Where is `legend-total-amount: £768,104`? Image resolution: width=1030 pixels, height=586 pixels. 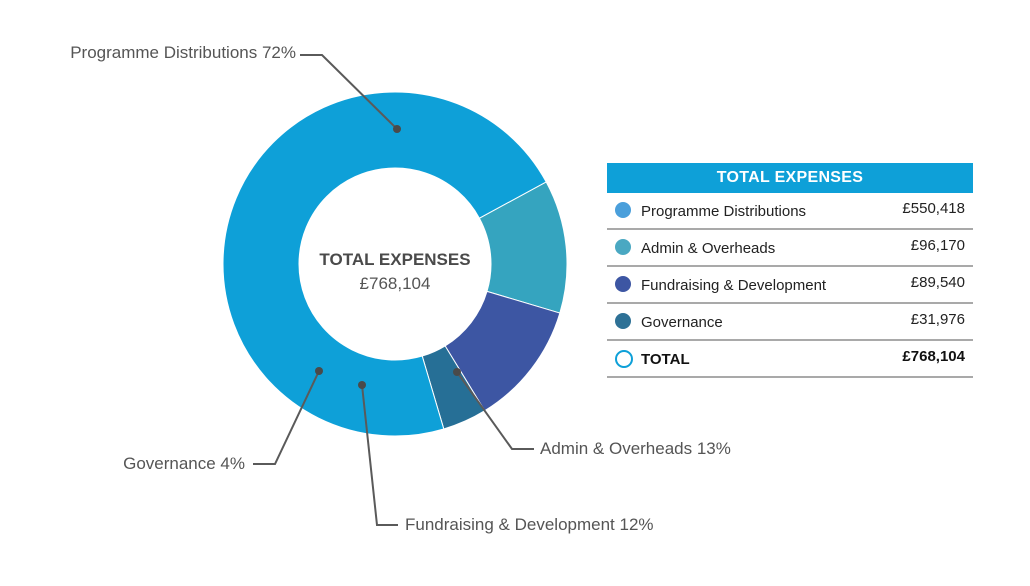 legend-total-amount: £768,104 is located at coordinates (933, 356).